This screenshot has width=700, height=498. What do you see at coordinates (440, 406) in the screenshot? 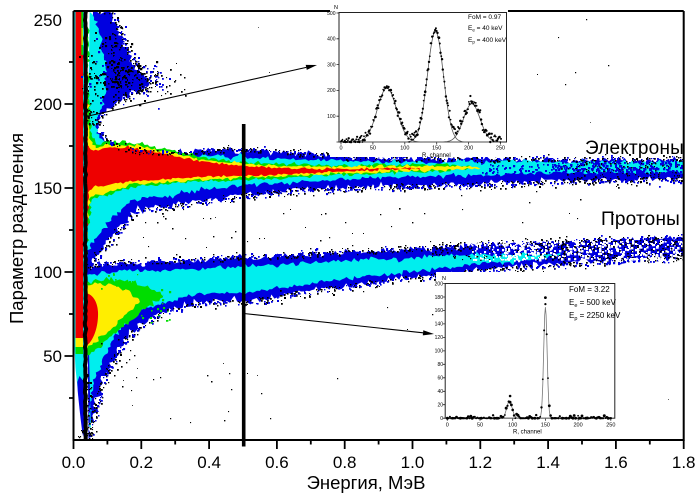
I see `svg-text: 20` at bounding box center [440, 406].